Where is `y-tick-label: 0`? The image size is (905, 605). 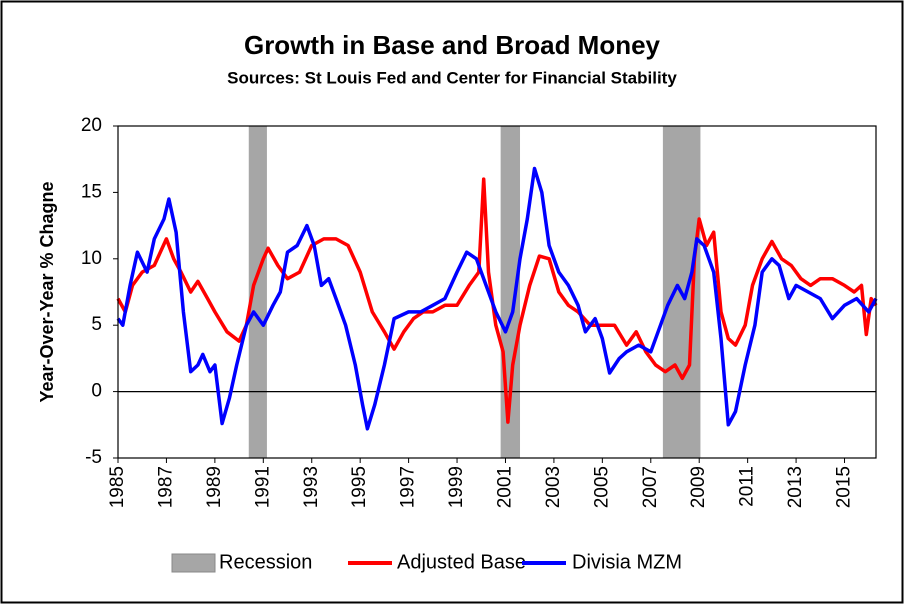 y-tick-label: 0 is located at coordinates (96, 391).